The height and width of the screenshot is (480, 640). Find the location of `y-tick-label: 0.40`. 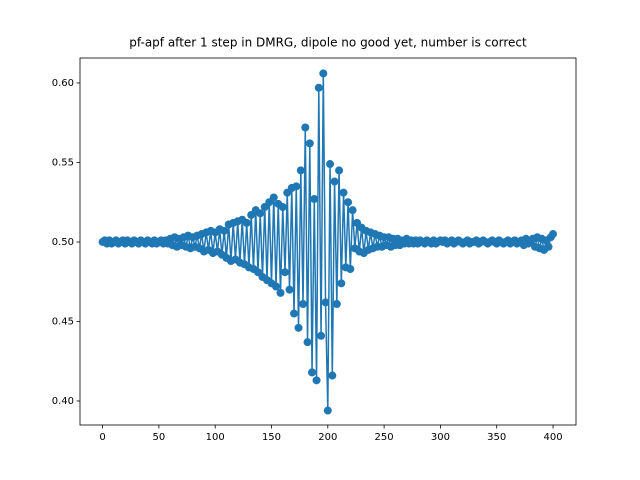

y-tick-label: 0.40 is located at coordinates (63, 401).